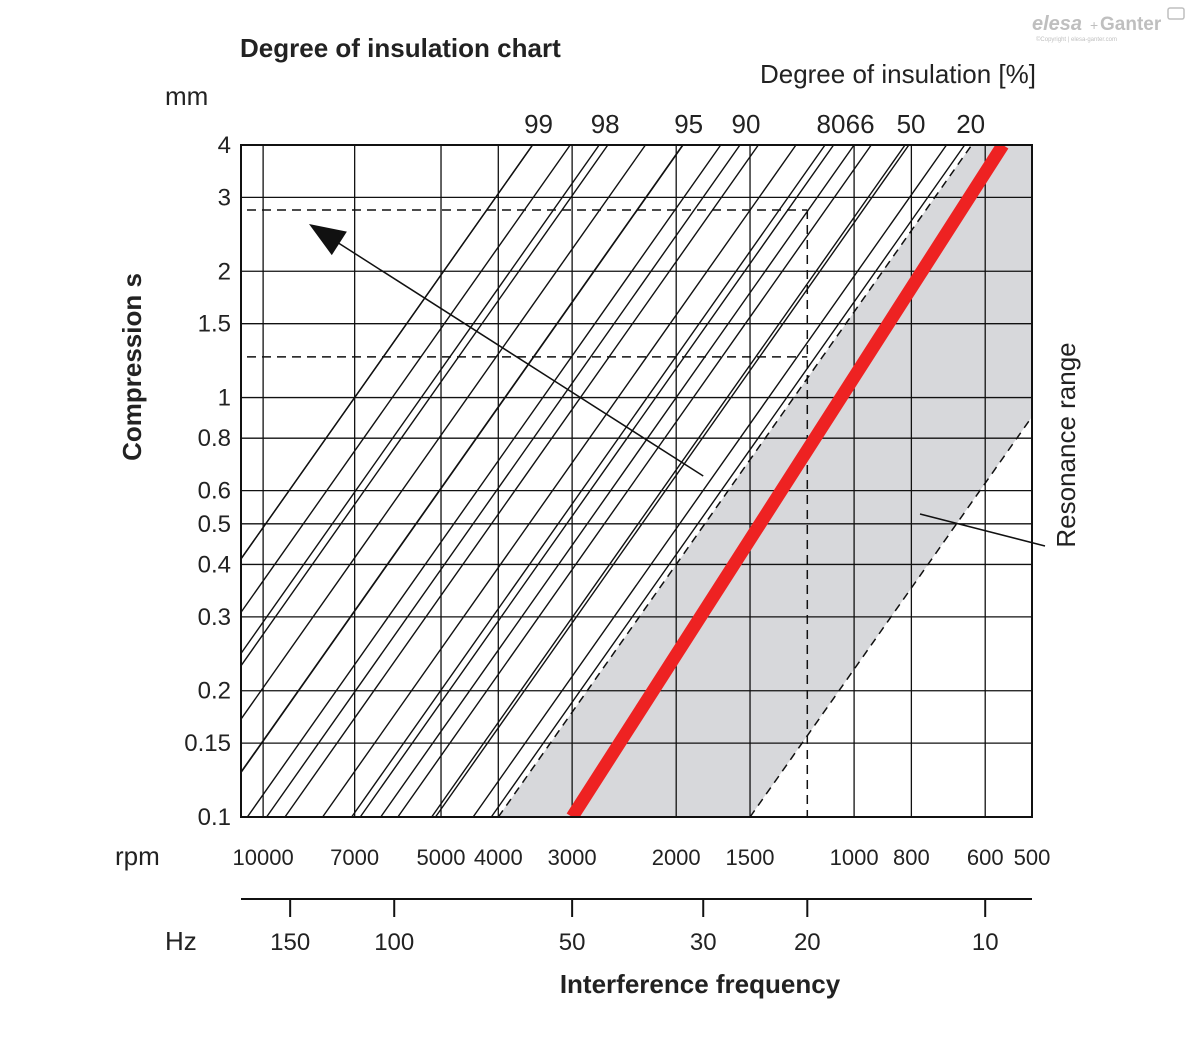 The image size is (1200, 1062). Describe the element at coordinates (911, 124) in the screenshot. I see `insulation-tick-label: 50` at that location.